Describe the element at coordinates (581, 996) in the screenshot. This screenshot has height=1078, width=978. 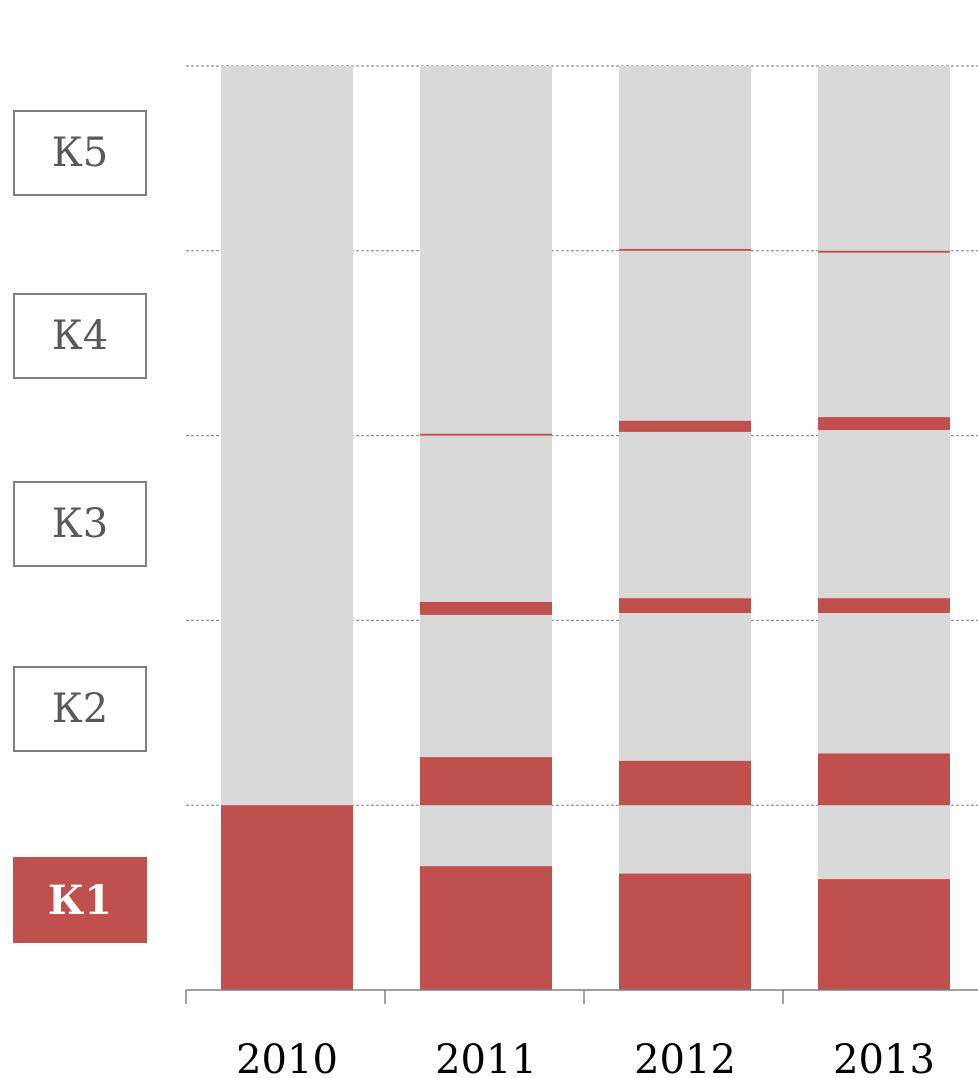
I see `x-axis` at that location.